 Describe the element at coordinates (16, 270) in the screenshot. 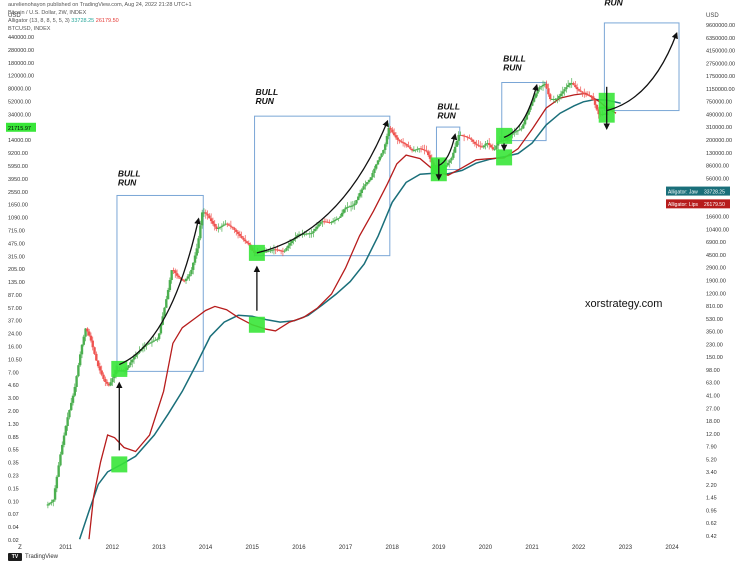

I see `left-tick-label: 205.00` at that location.